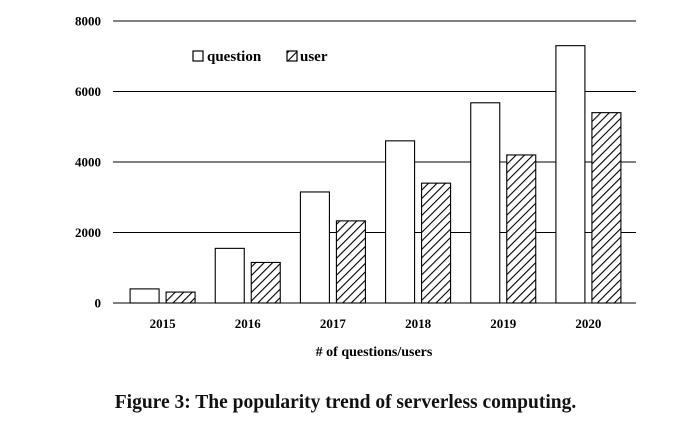  What do you see at coordinates (400, 222) in the screenshot?
I see `bar-question-2018` at bounding box center [400, 222].